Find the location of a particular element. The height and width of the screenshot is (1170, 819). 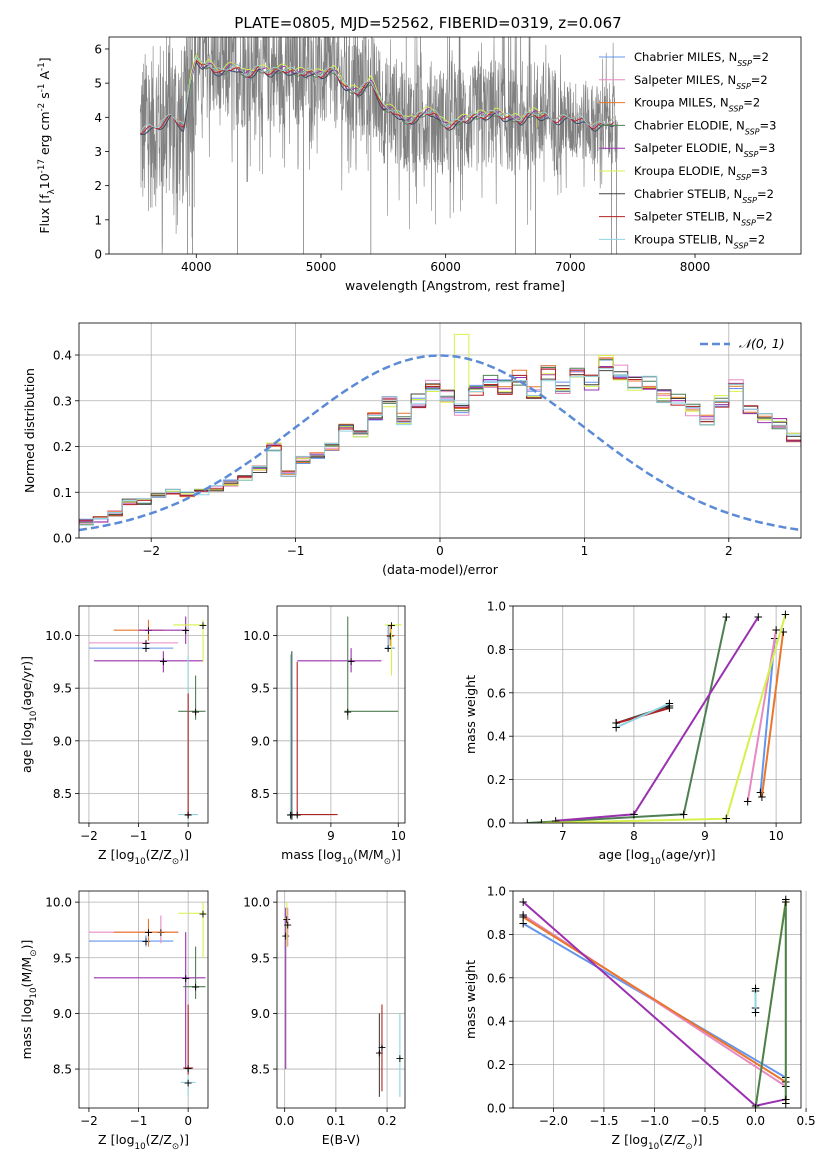

x-tick-label: 1 is located at coordinates (585, 551).